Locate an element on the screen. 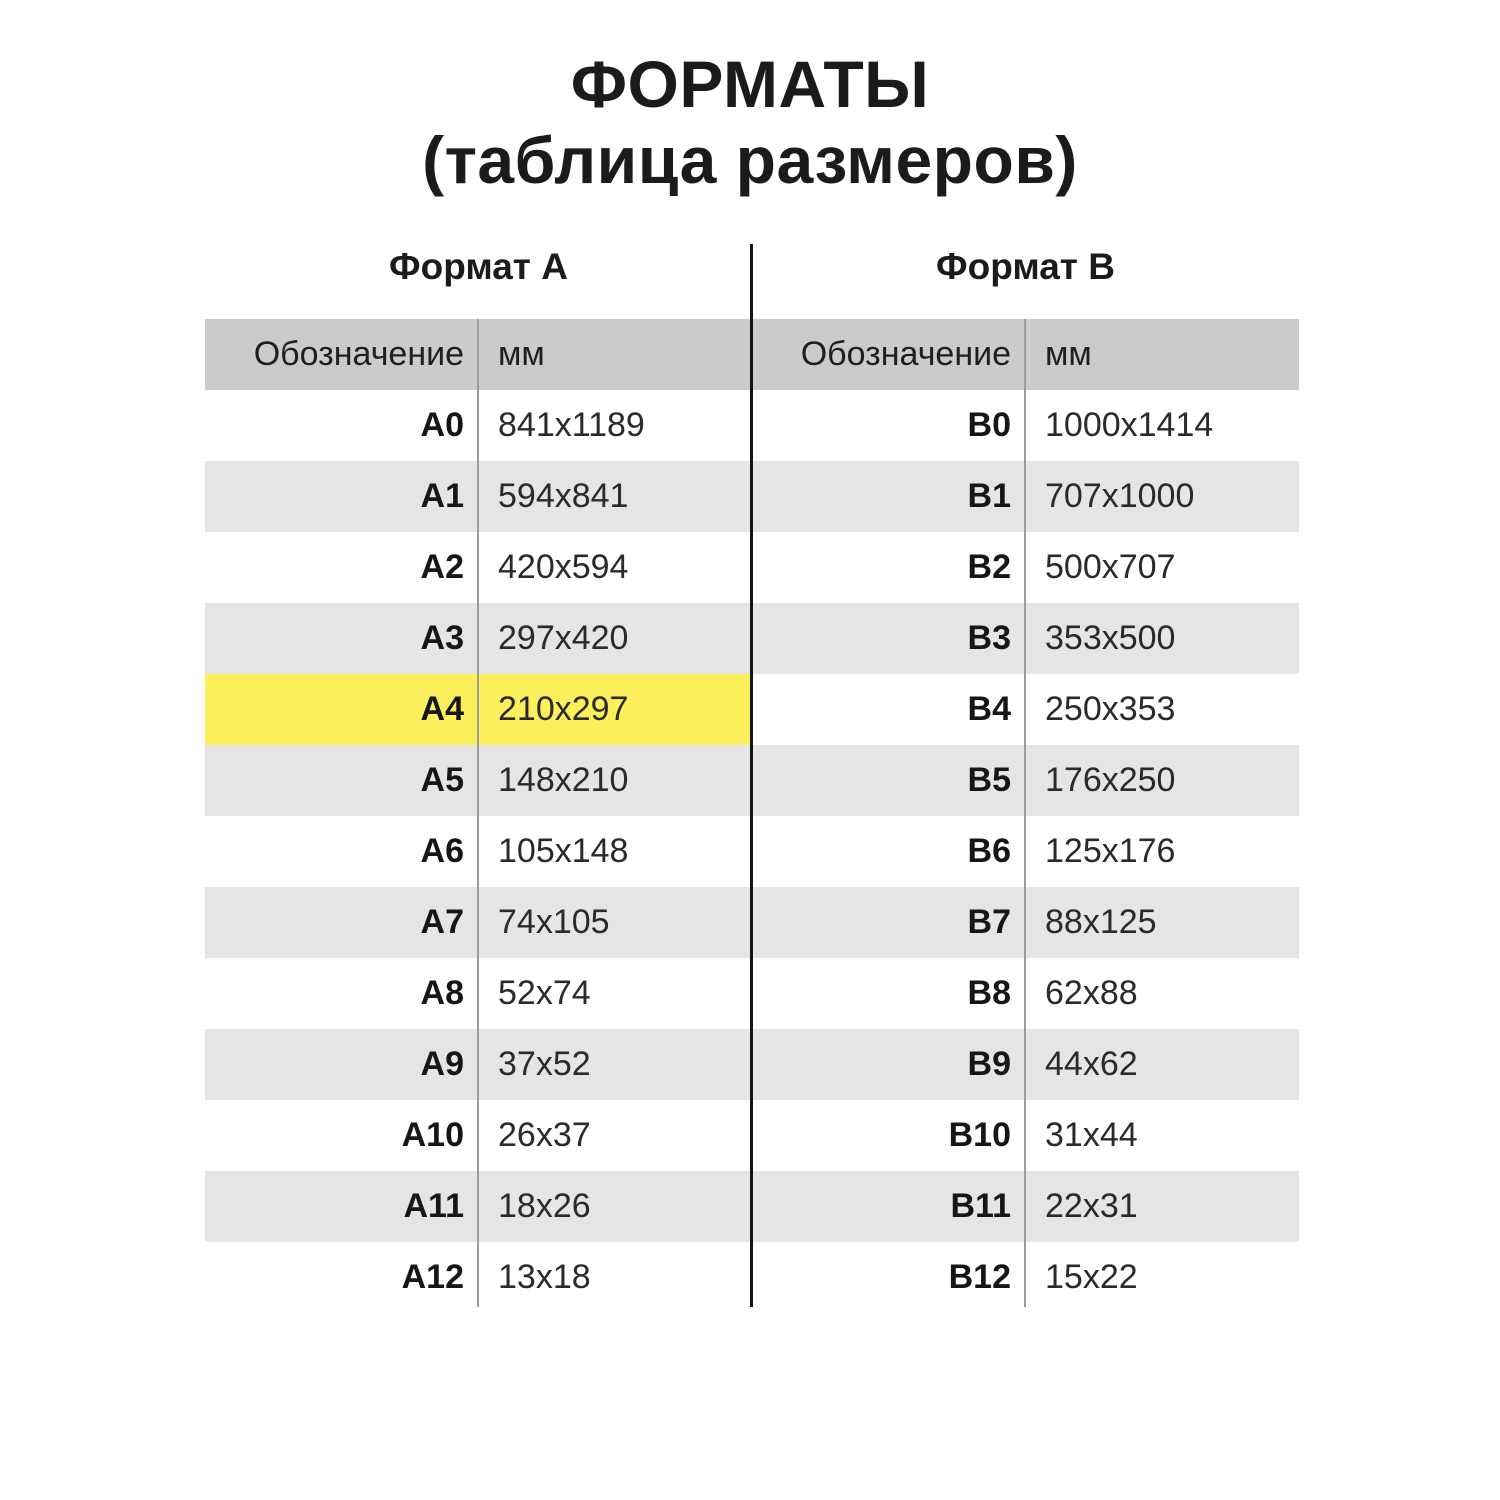 The image size is (1500, 1500). table-row: A8 52x74 B8 62x88 is located at coordinates (752, 993).